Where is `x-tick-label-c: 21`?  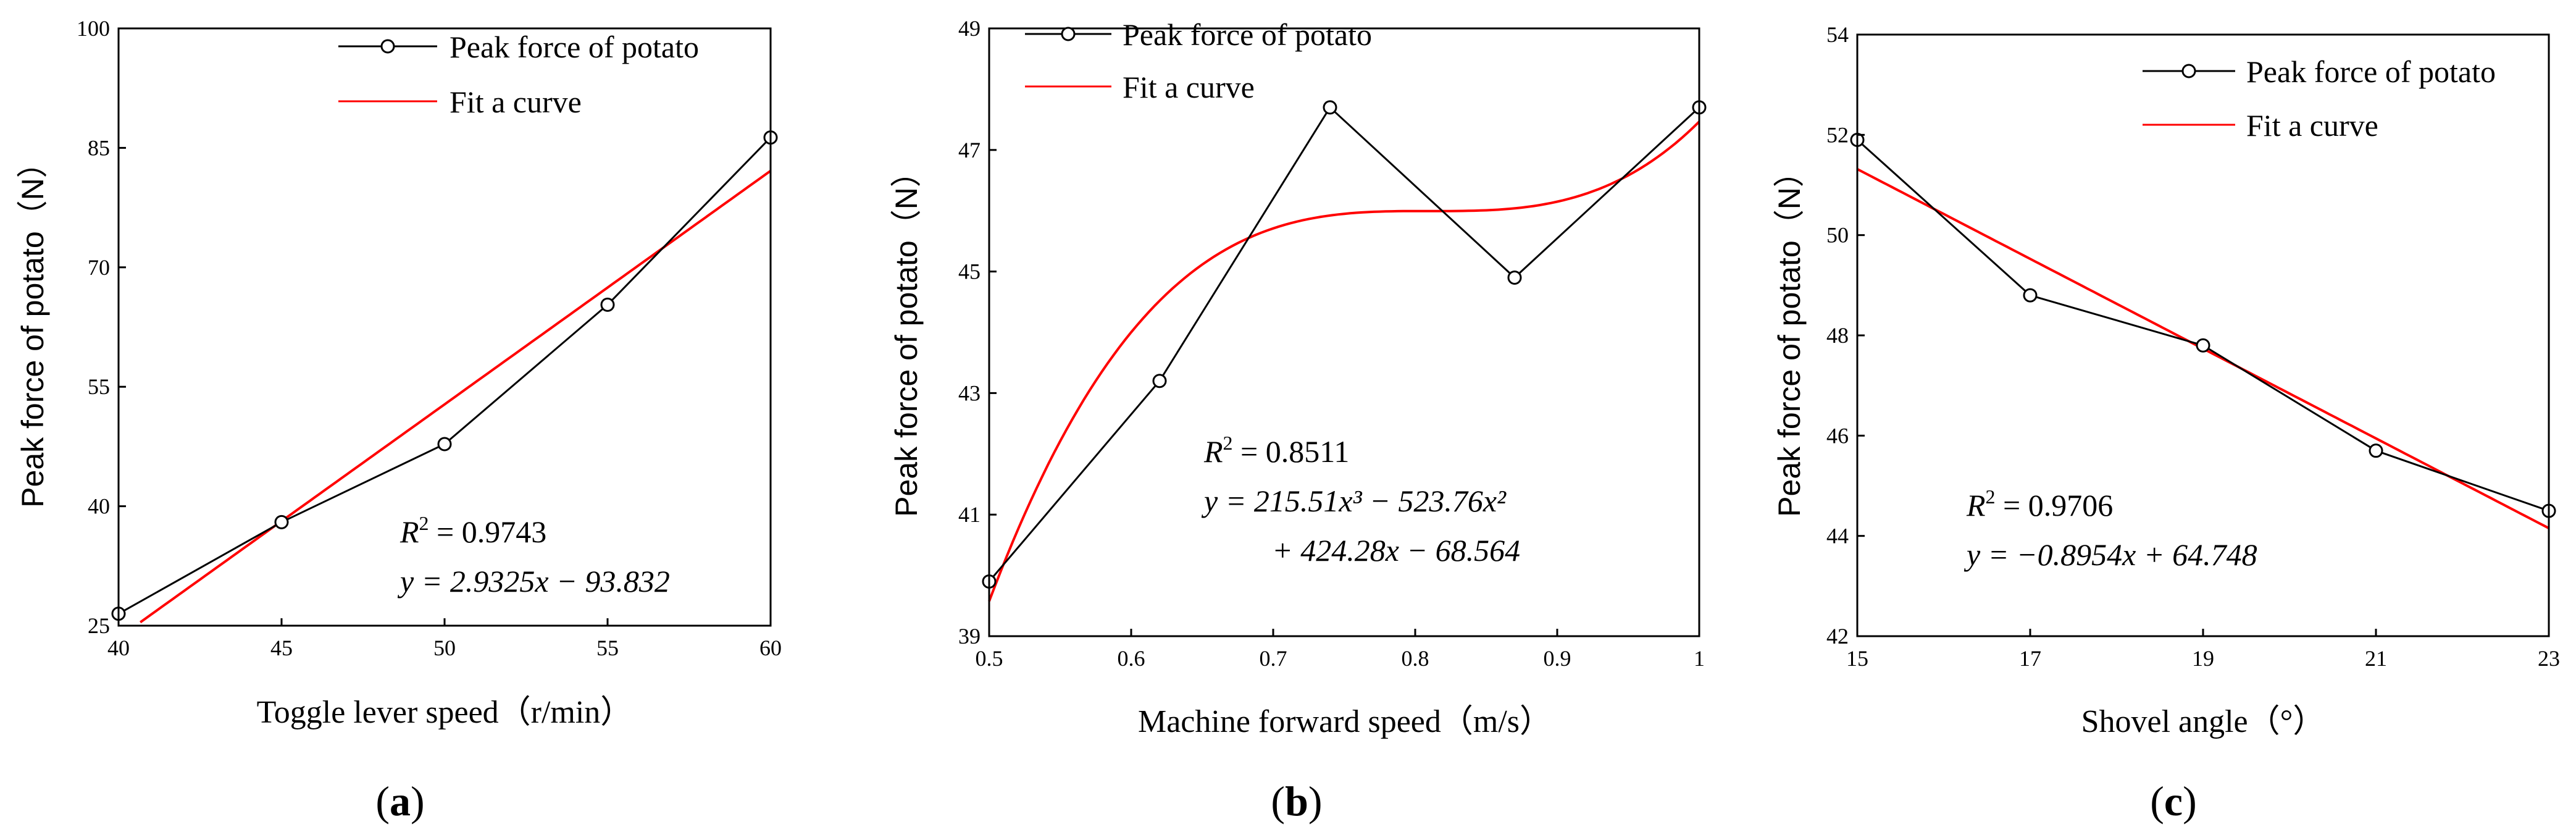
x-tick-label-c: 21 is located at coordinates (2376, 658).